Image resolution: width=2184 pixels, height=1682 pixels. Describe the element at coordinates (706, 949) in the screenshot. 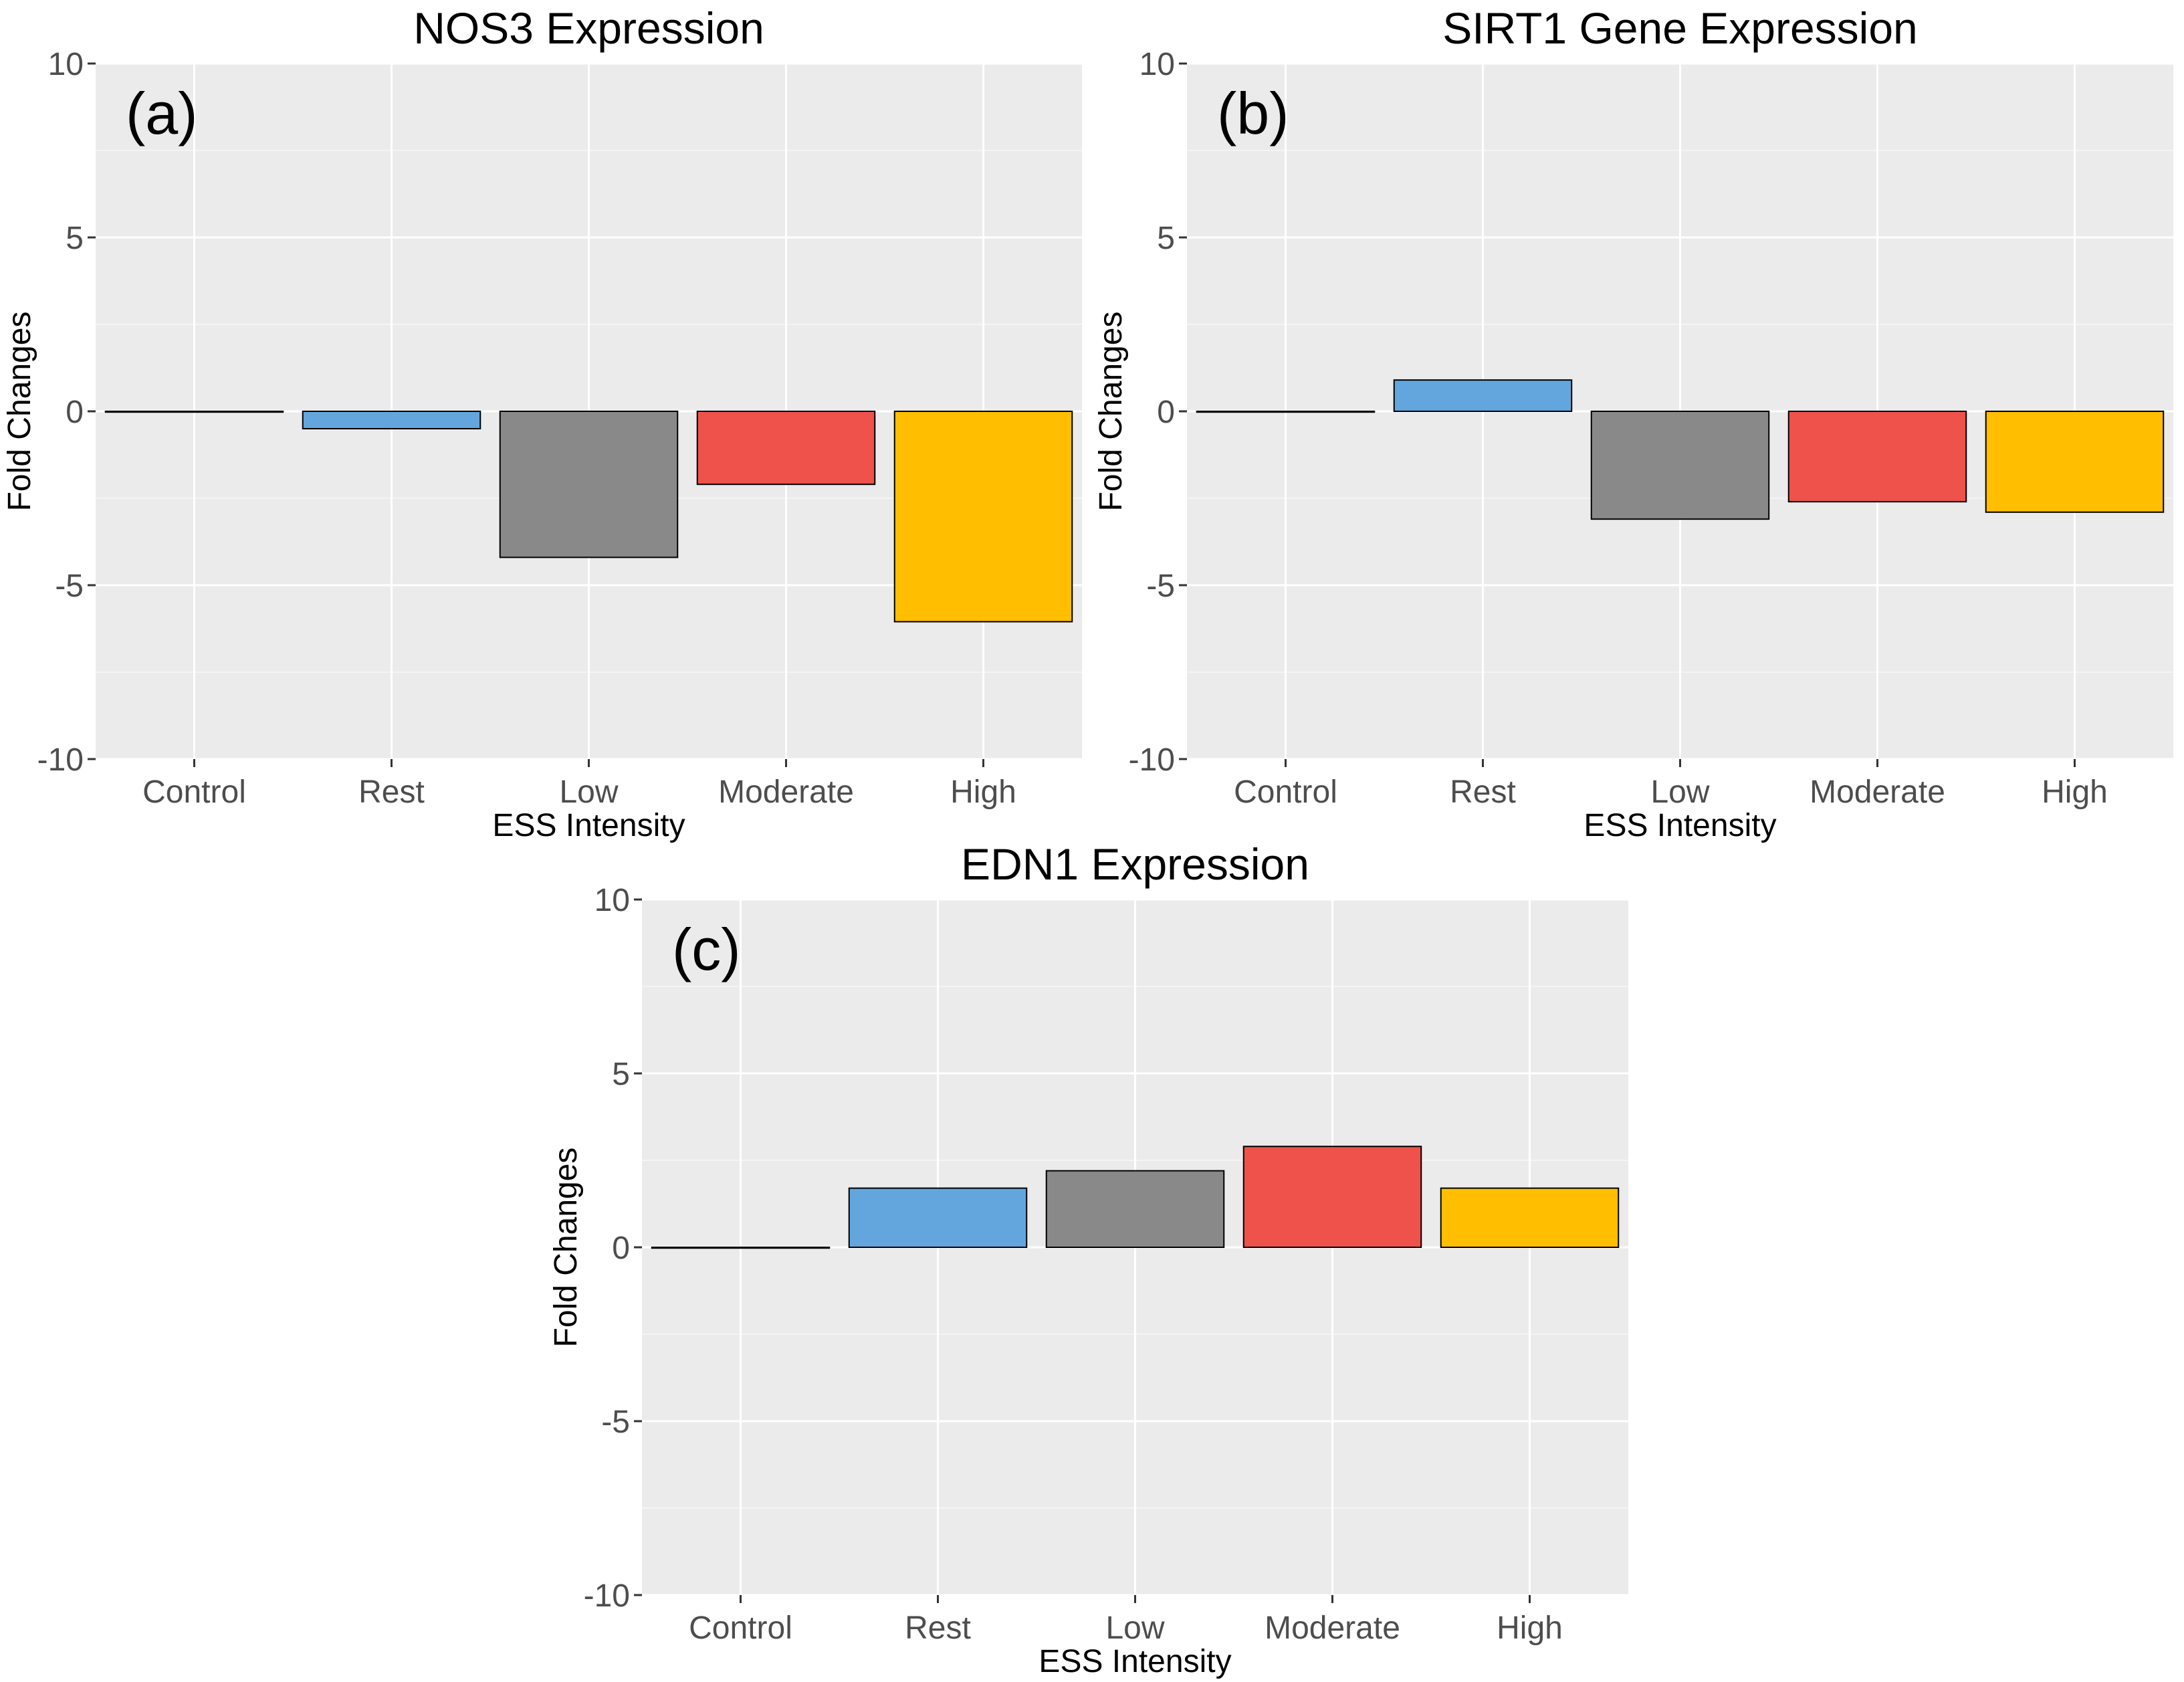

I see `panel-label: (c)` at that location.